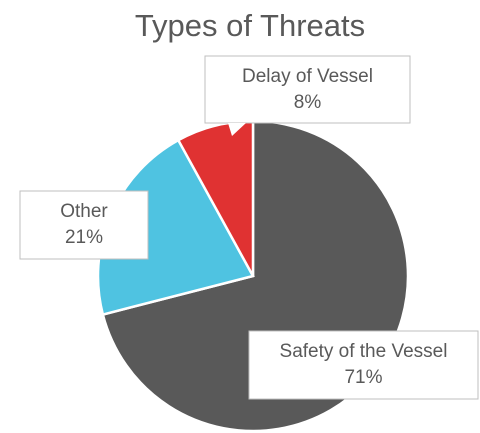 The width and height of the screenshot is (480, 433). Describe the element at coordinates (84, 237) in the screenshot. I see `value-label: 21%` at that location.